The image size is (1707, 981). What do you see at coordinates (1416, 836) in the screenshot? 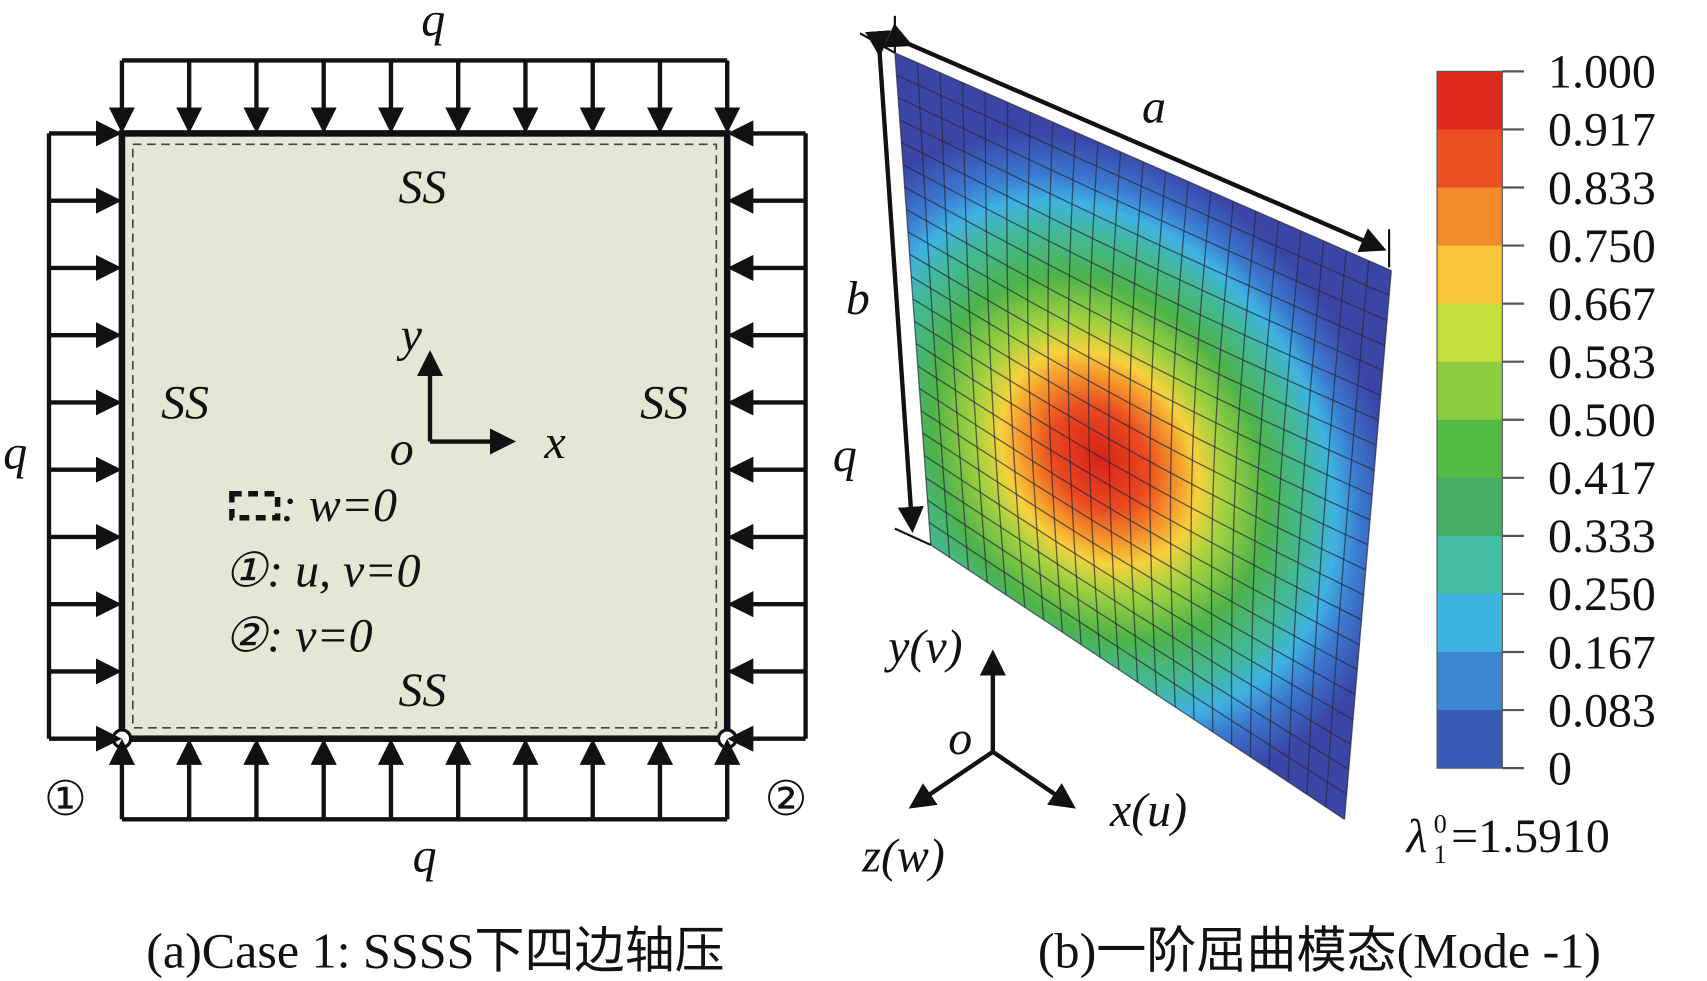
I see `eigen-symbol: λ` at bounding box center [1416, 836].